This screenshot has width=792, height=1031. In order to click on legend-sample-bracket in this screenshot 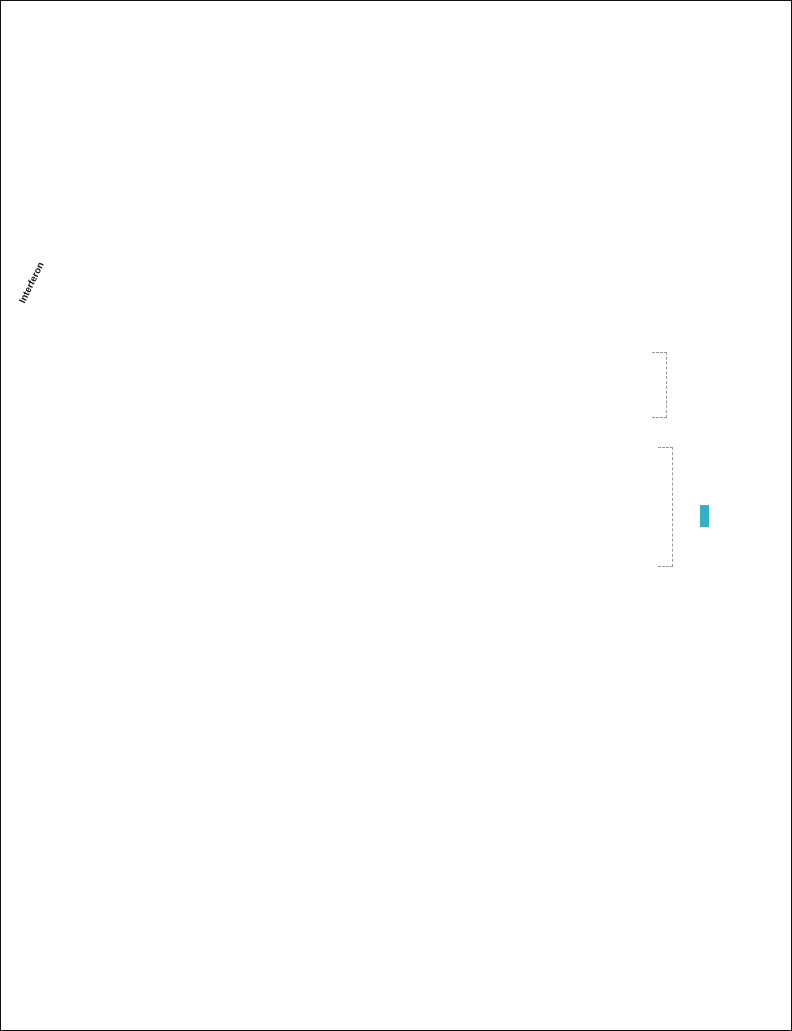, I will do `click(659, 385)`.